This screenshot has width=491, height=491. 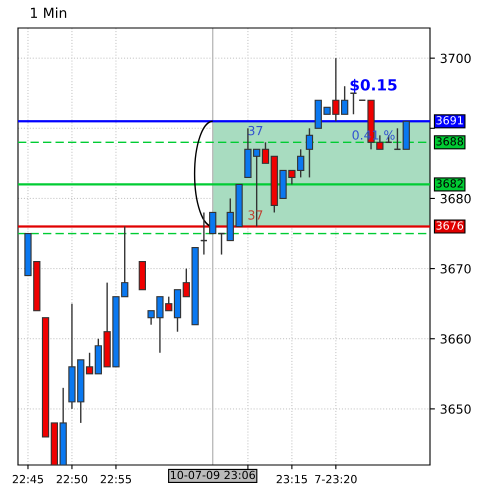 What do you see at coordinates (336, 479) in the screenshot?
I see `x-tick-label: 7-23:20` at bounding box center [336, 479].